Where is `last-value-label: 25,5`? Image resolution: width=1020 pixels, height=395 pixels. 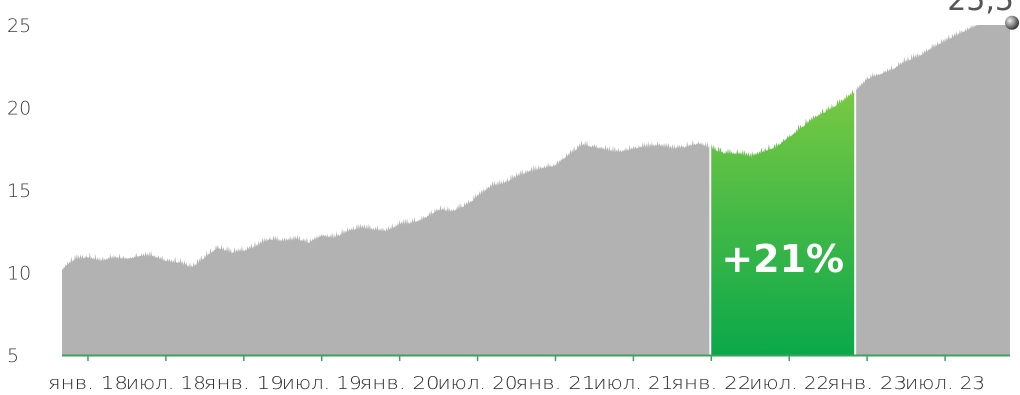 last-value-label: 25,5 is located at coordinates (980, 9).